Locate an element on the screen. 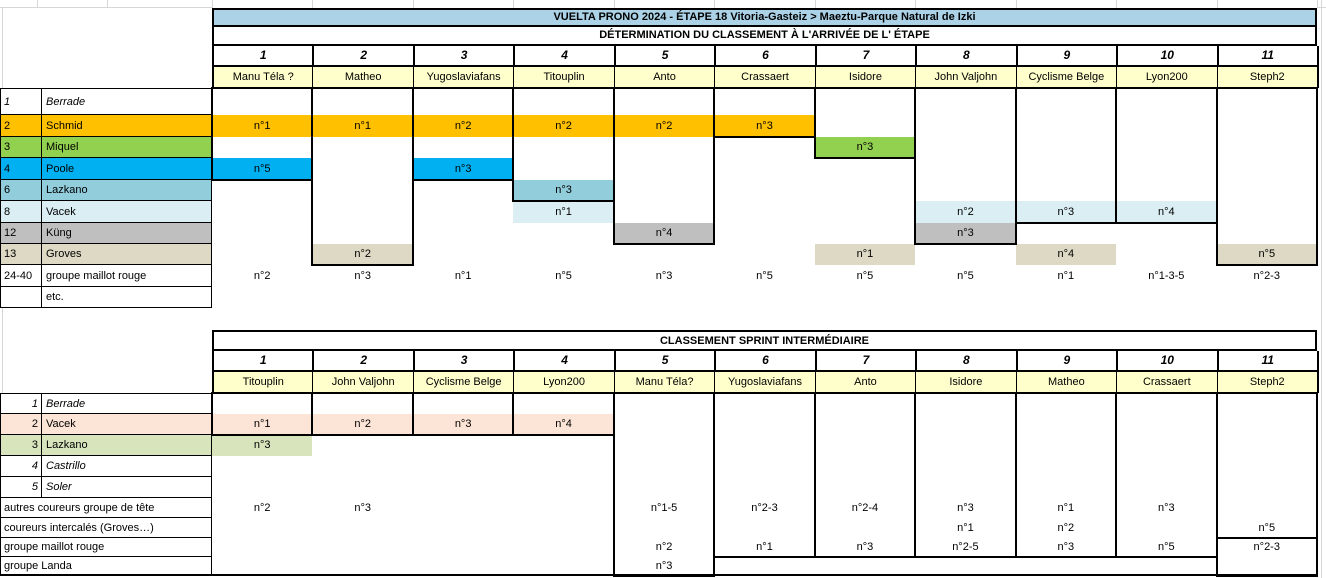  finish-row-label-3: Miquel is located at coordinates (127, 147).